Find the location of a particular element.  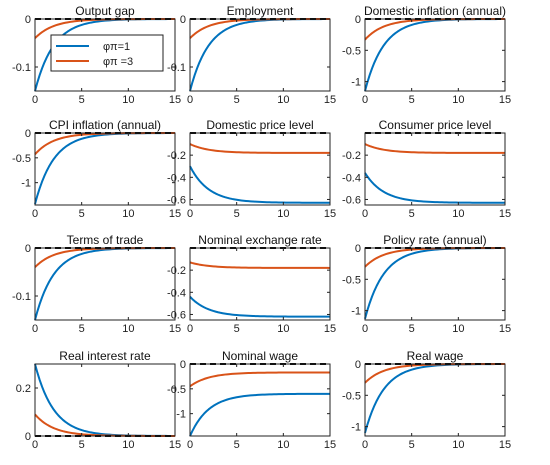

panel-title: Employment is located at coordinates (260, 11).